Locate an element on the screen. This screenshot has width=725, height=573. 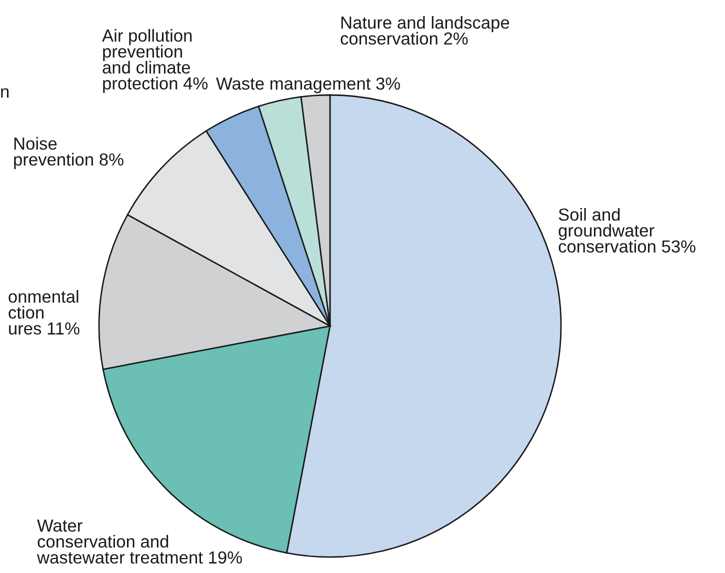
slice-label: Air pollution prevention and climate protection 4% is located at coordinates (155, 61).